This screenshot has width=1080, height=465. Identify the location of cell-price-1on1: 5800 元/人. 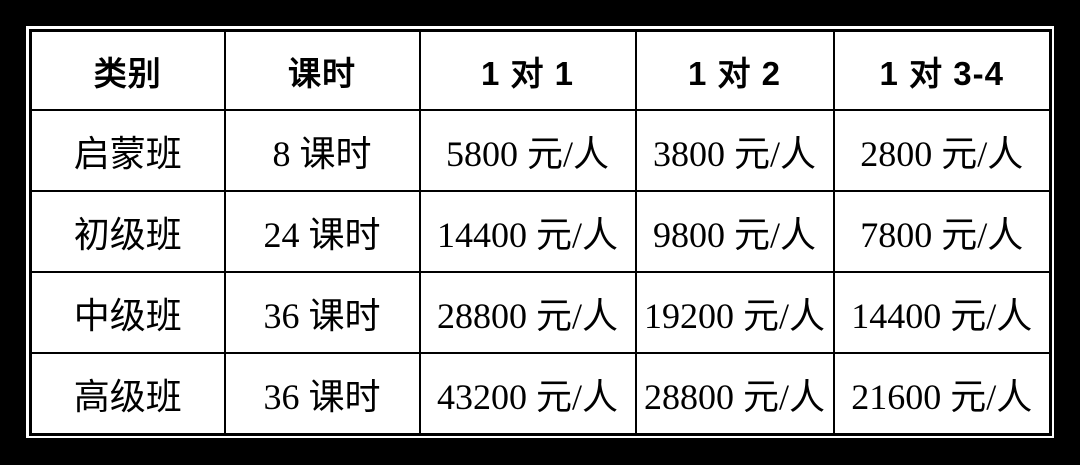
(527, 150).